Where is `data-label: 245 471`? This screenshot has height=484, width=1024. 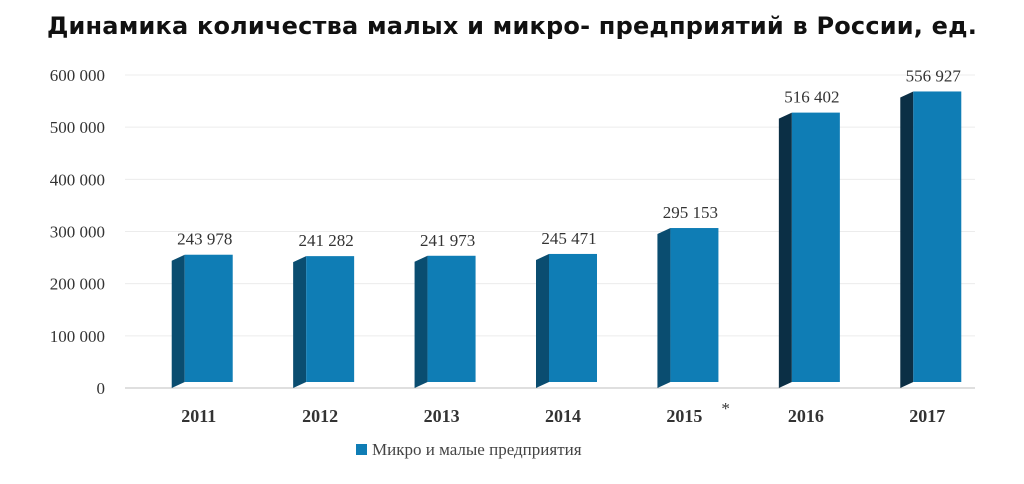
data-label: 245 471 is located at coordinates (568, 238).